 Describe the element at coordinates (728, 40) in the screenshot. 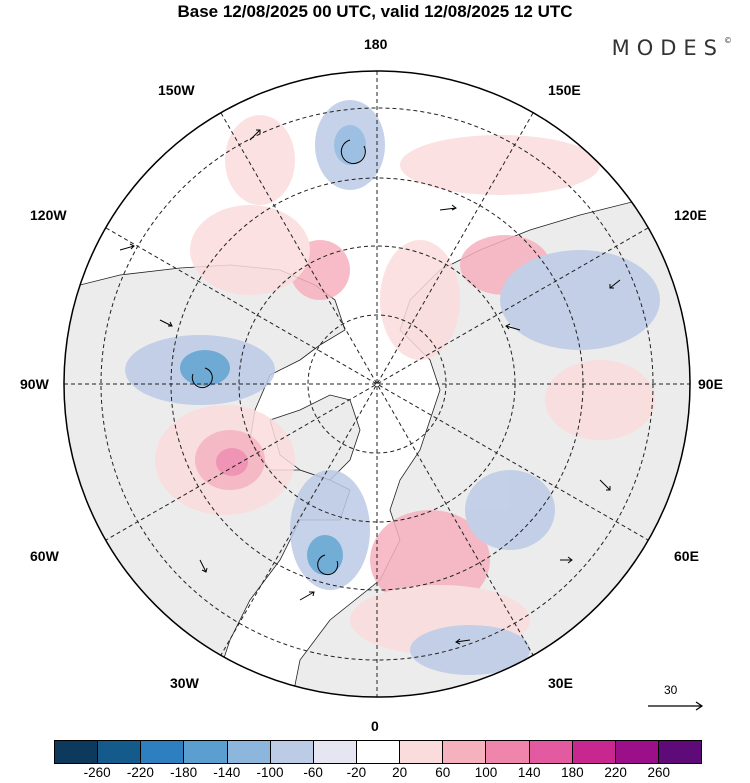

I see `copyright-mark: ©` at that location.